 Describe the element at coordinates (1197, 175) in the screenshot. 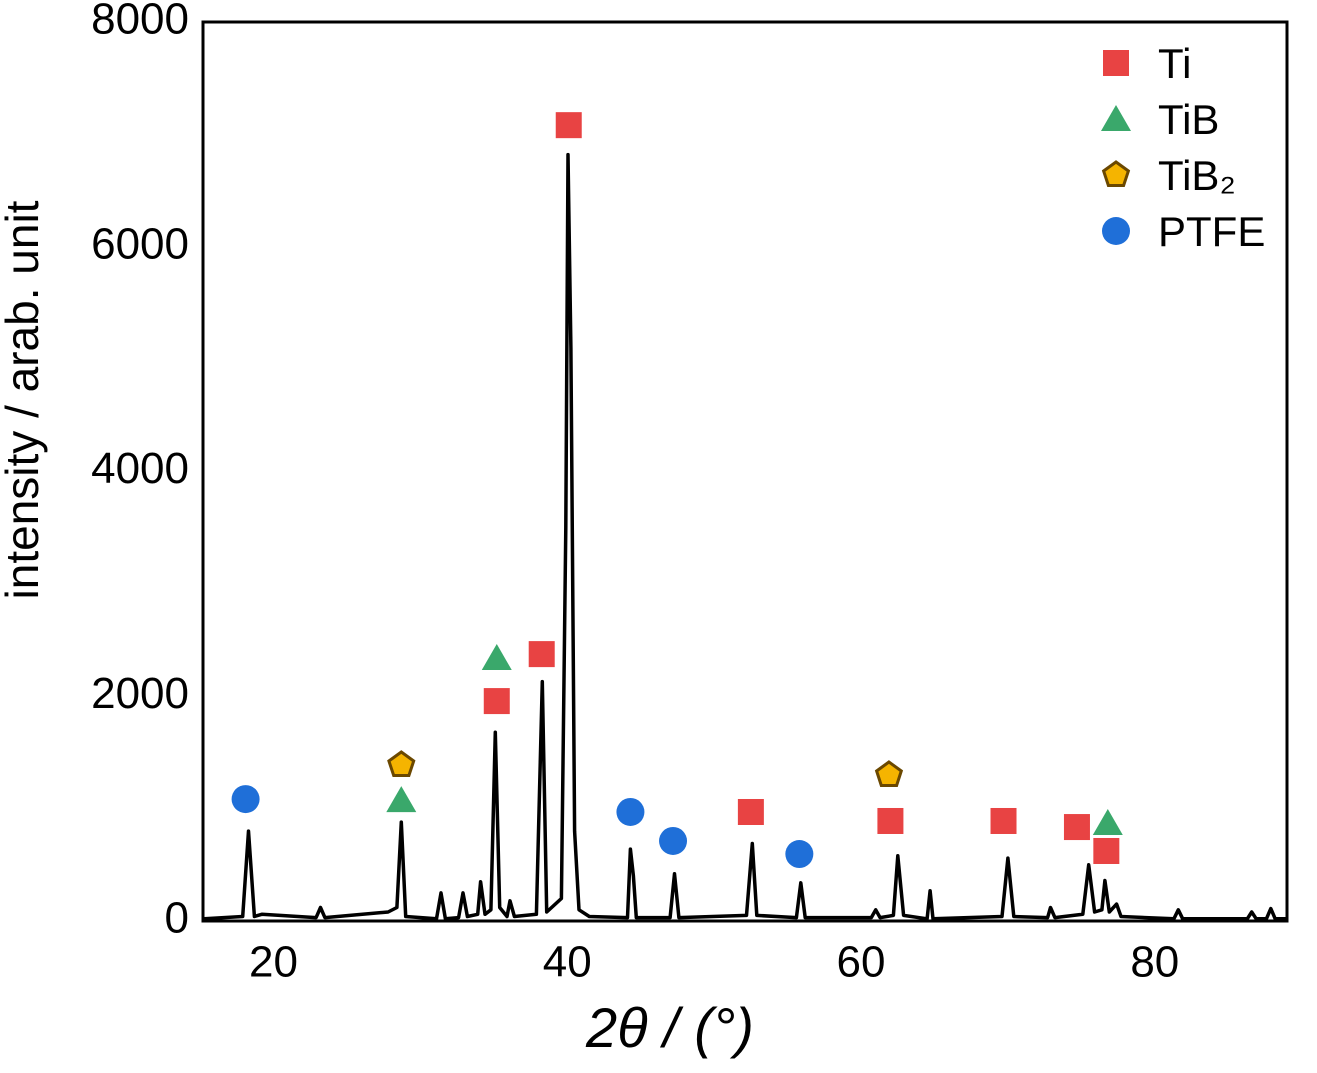

I see `legend-label: TiB₂` at that location.